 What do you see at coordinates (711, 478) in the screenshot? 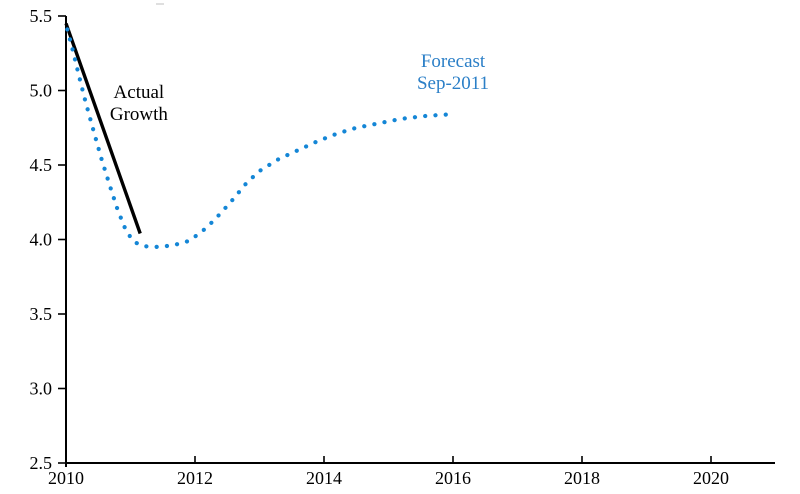
I see `x-tick-label: 2020` at bounding box center [711, 478].